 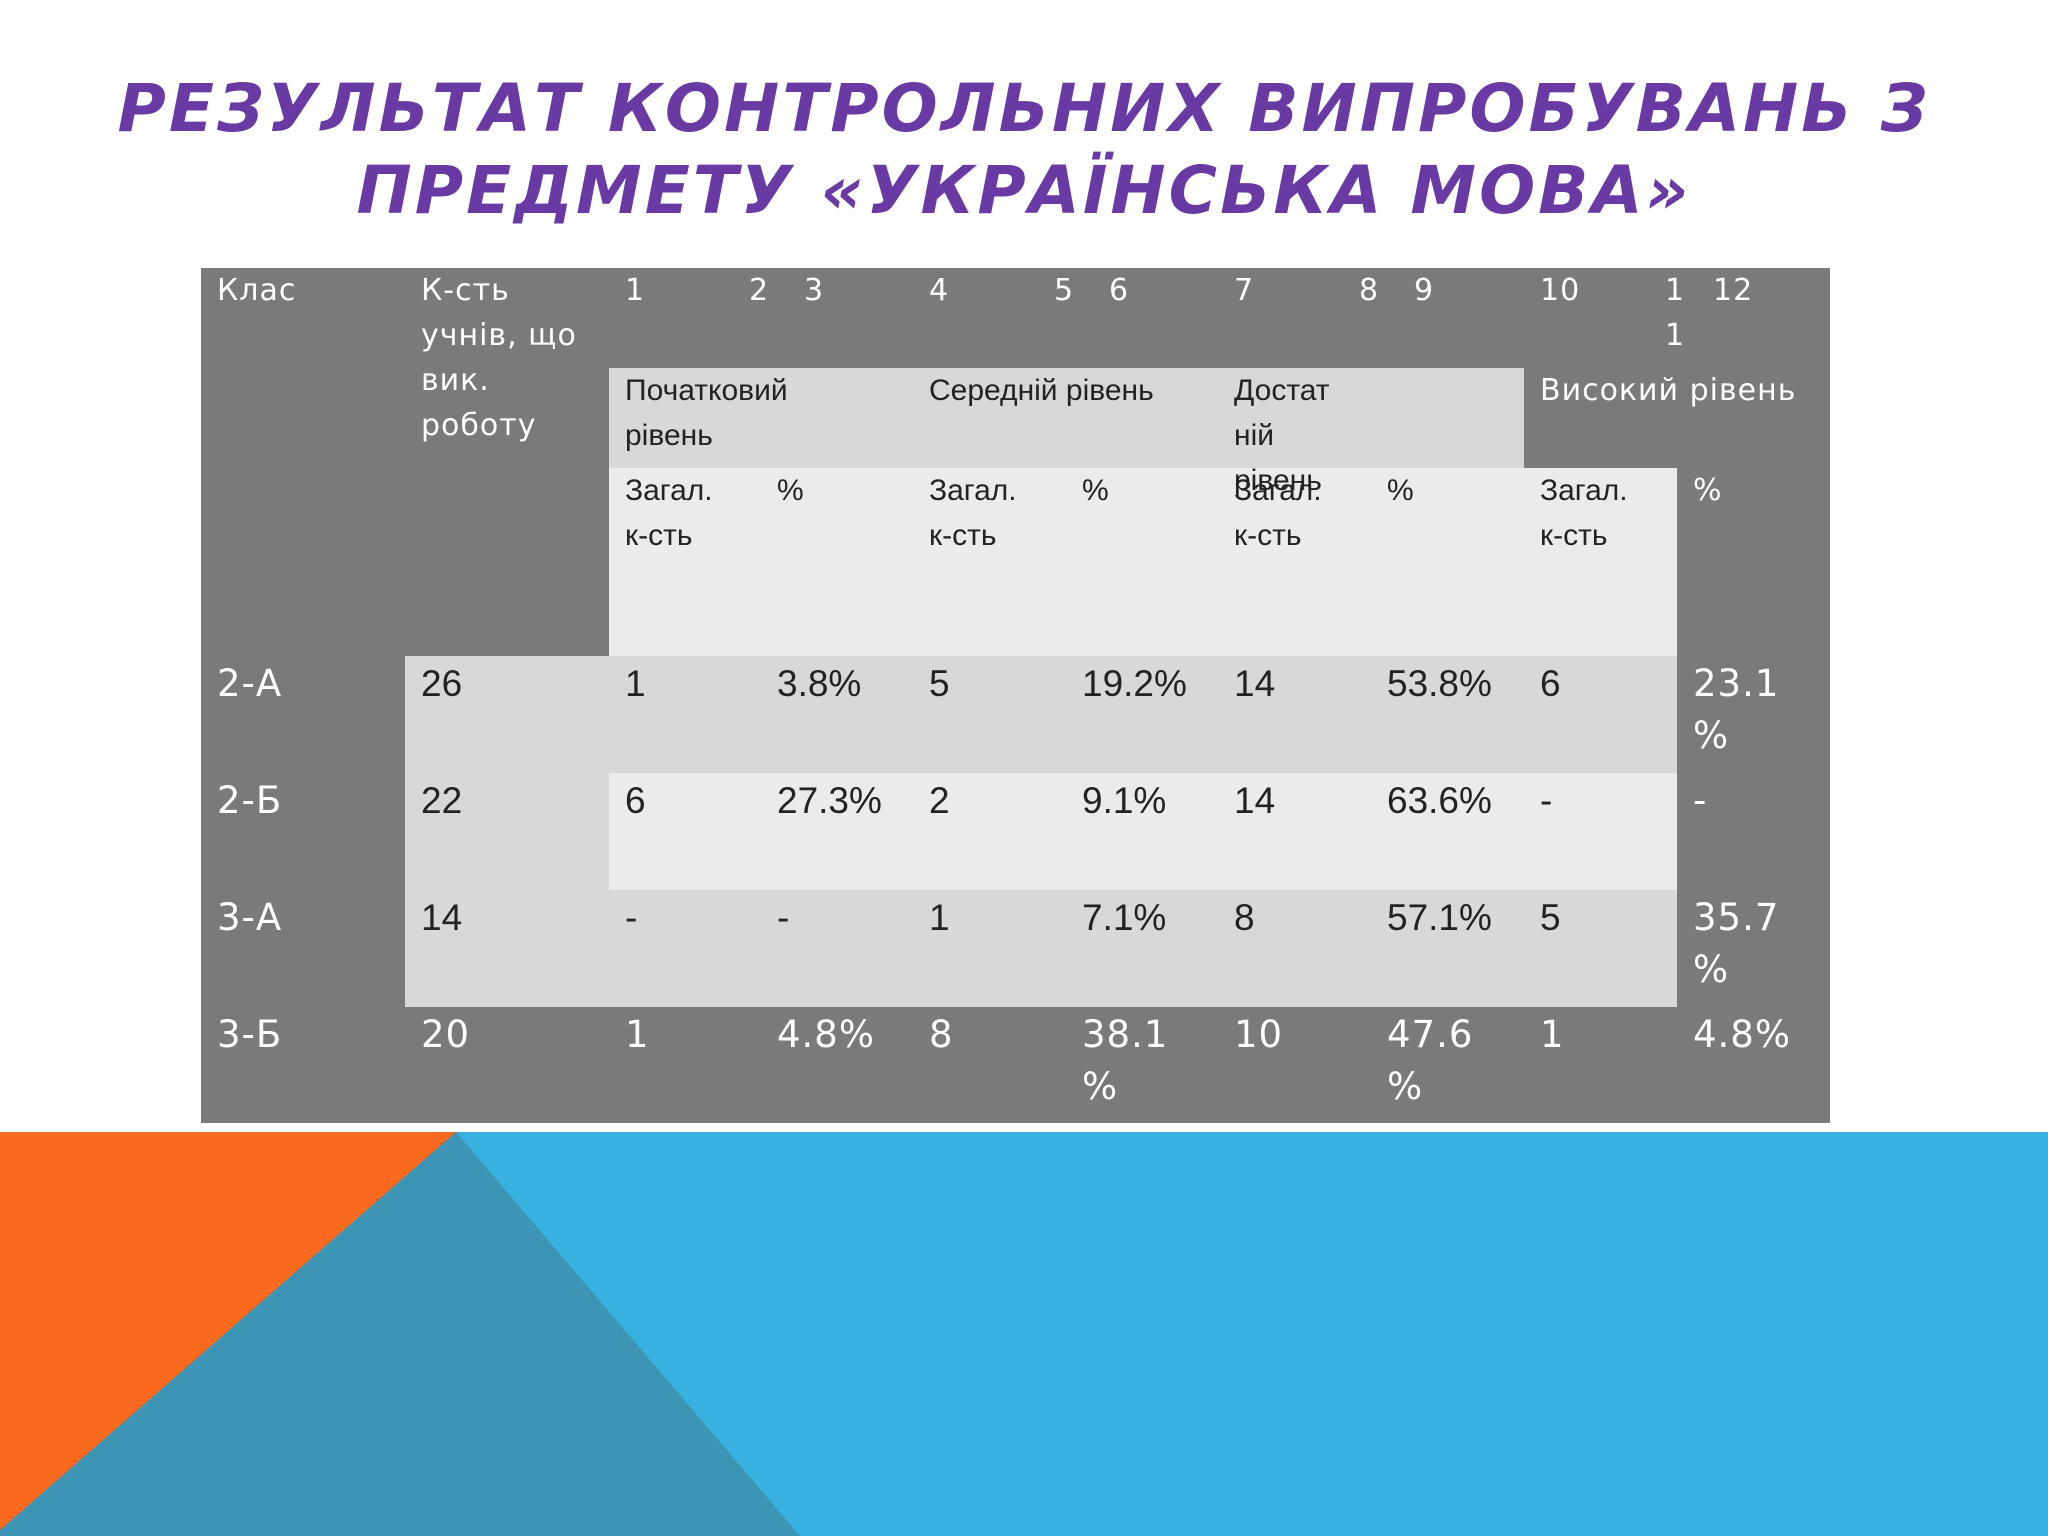 I want to click on sufficient-count: 8, so click(x=1244, y=917).